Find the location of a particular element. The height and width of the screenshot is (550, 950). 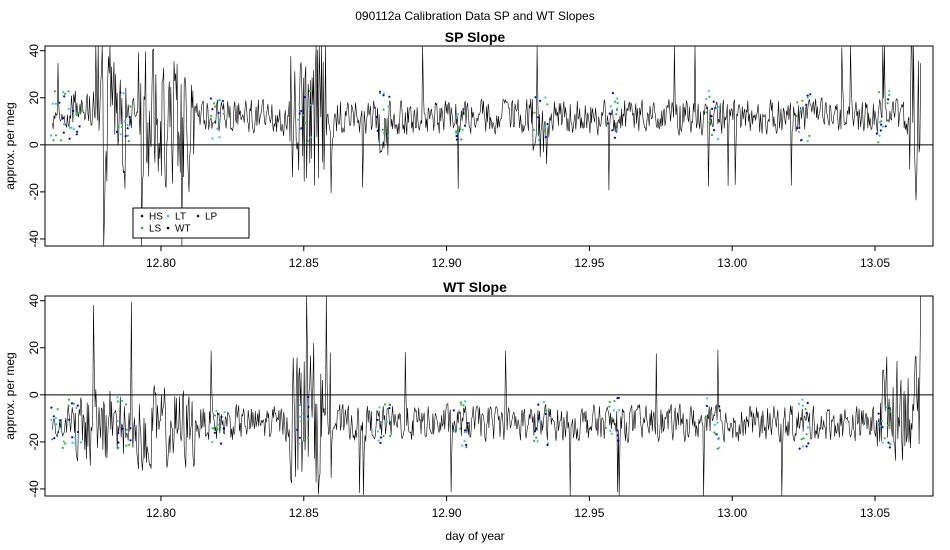

legend-label-lt: LT is located at coordinates (180, 217).